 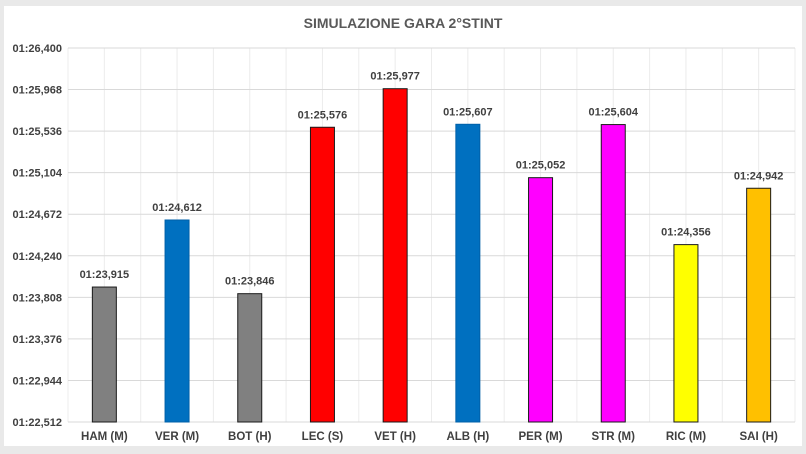 What do you see at coordinates (250, 282) in the screenshot?
I see `data-label: 01:23,846` at bounding box center [250, 282].